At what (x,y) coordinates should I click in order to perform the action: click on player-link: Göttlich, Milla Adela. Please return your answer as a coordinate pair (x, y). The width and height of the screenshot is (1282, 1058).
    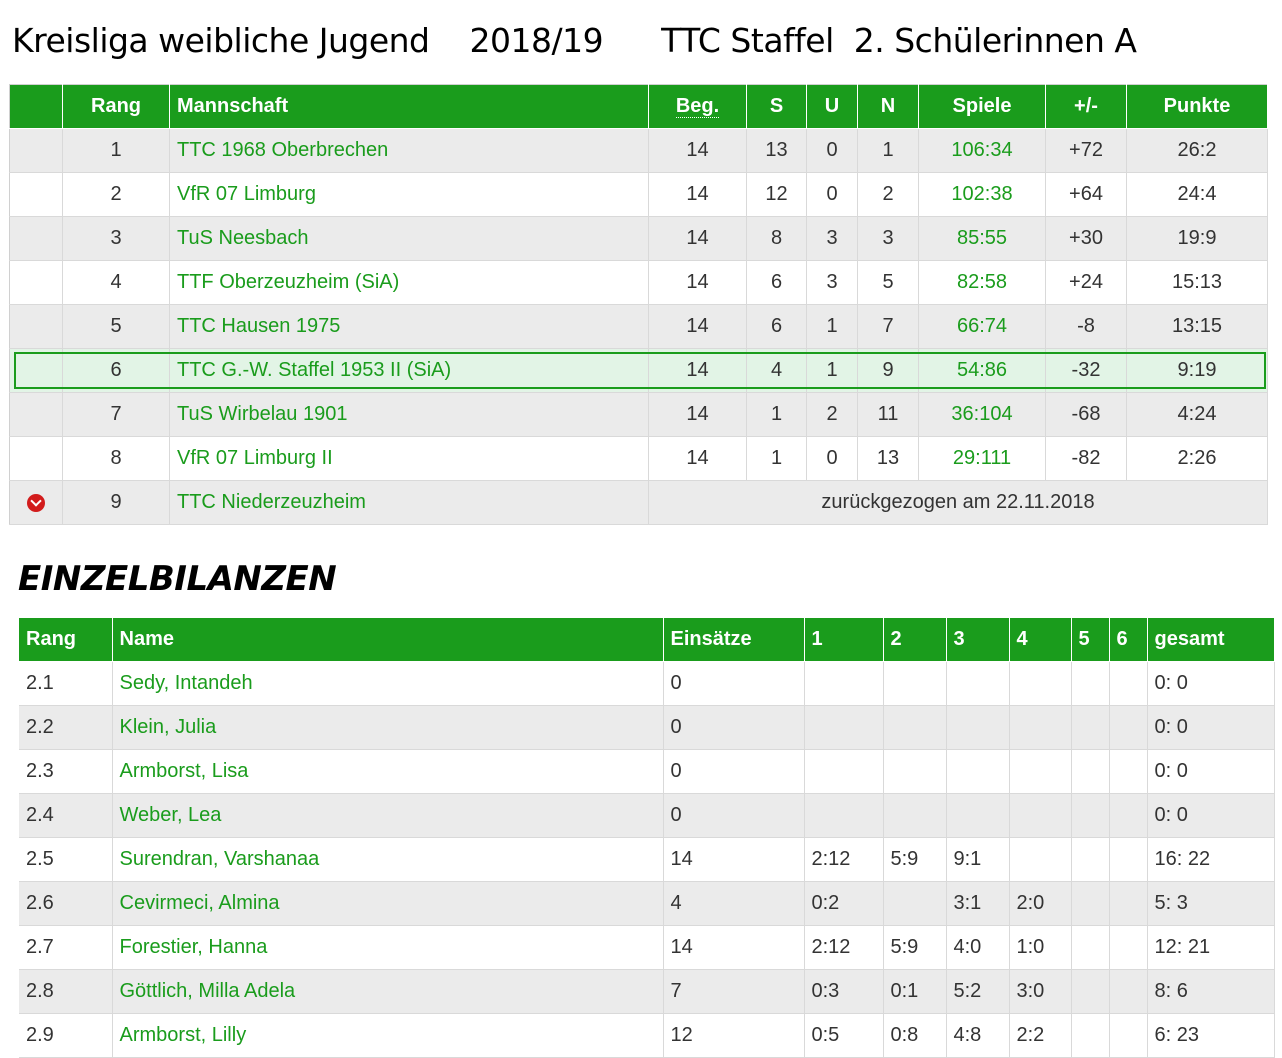
    Looking at the image, I should click on (207, 991).